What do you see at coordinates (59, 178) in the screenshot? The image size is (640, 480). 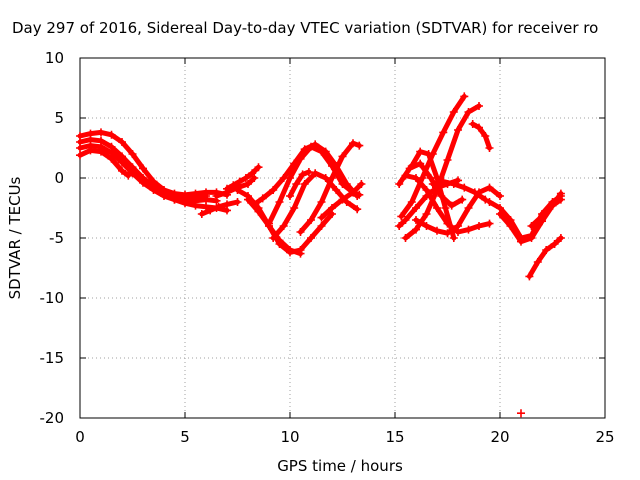 I see `y-tick-label: 0` at bounding box center [59, 178].